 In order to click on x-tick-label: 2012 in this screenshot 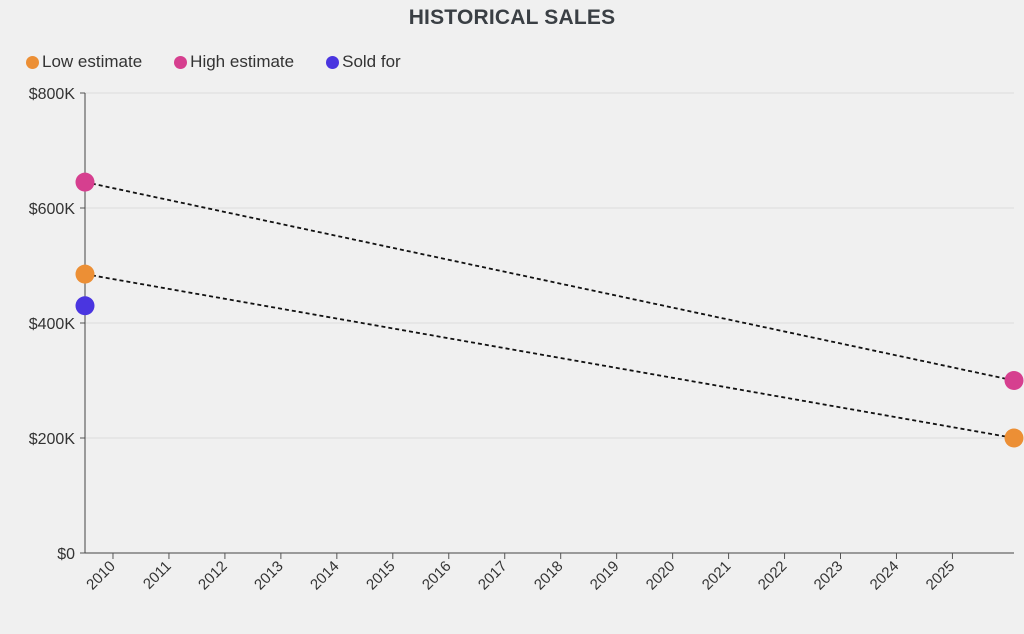, I will do `click(213, 576)`.